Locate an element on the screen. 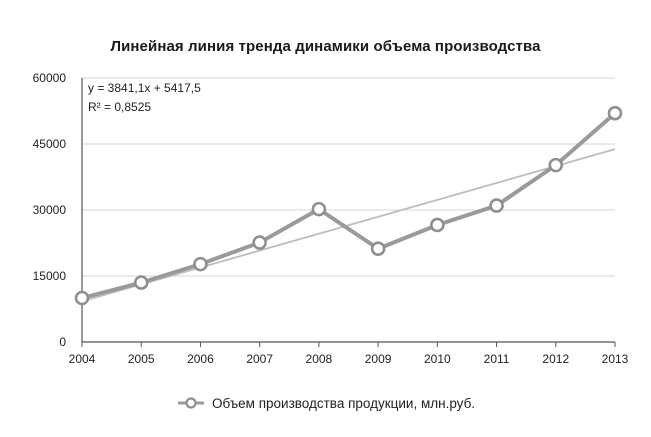 The width and height of the screenshot is (651, 437). x-tick-label: 2007 is located at coordinates (259, 359).